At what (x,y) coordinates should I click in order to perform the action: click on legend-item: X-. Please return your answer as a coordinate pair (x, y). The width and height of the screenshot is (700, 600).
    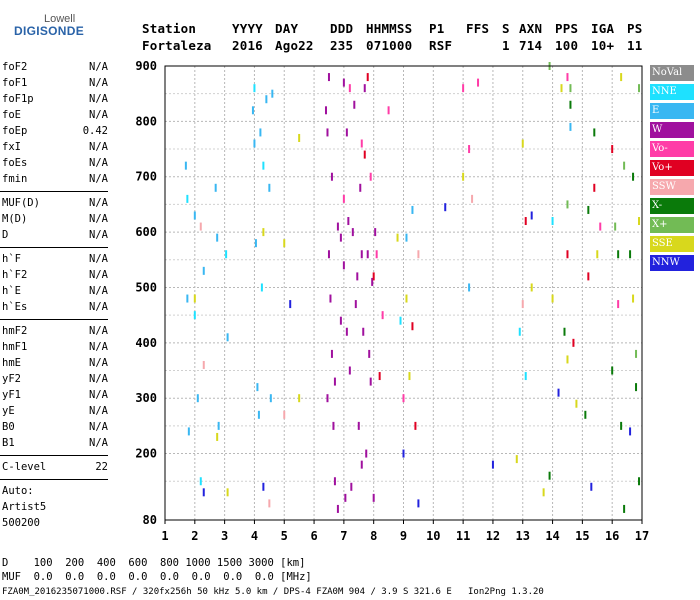
    Looking at the image, I should click on (672, 206).